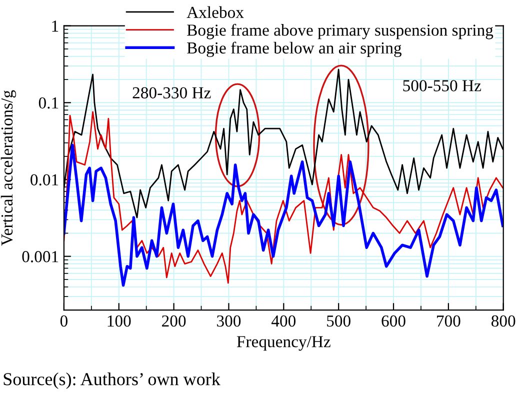  Describe the element at coordinates (171, 92) in the screenshot. I see `annotation: 280-330 Hz` at that location.